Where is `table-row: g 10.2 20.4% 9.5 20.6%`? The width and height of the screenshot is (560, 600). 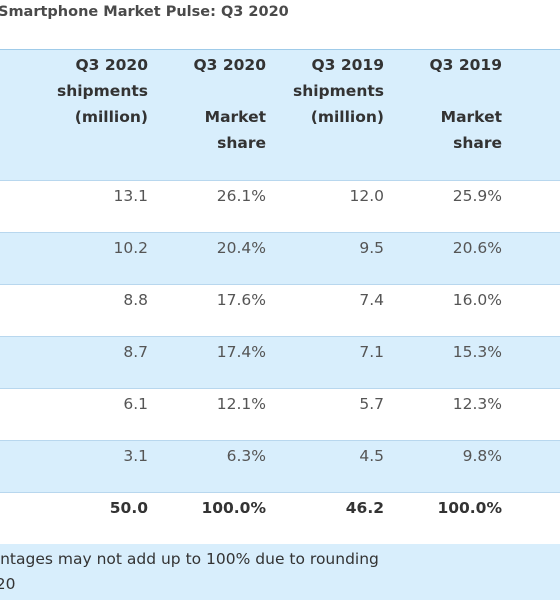
table-row: g 10.2 20.4% 9.5 20.6% is located at coordinates (280, 258).